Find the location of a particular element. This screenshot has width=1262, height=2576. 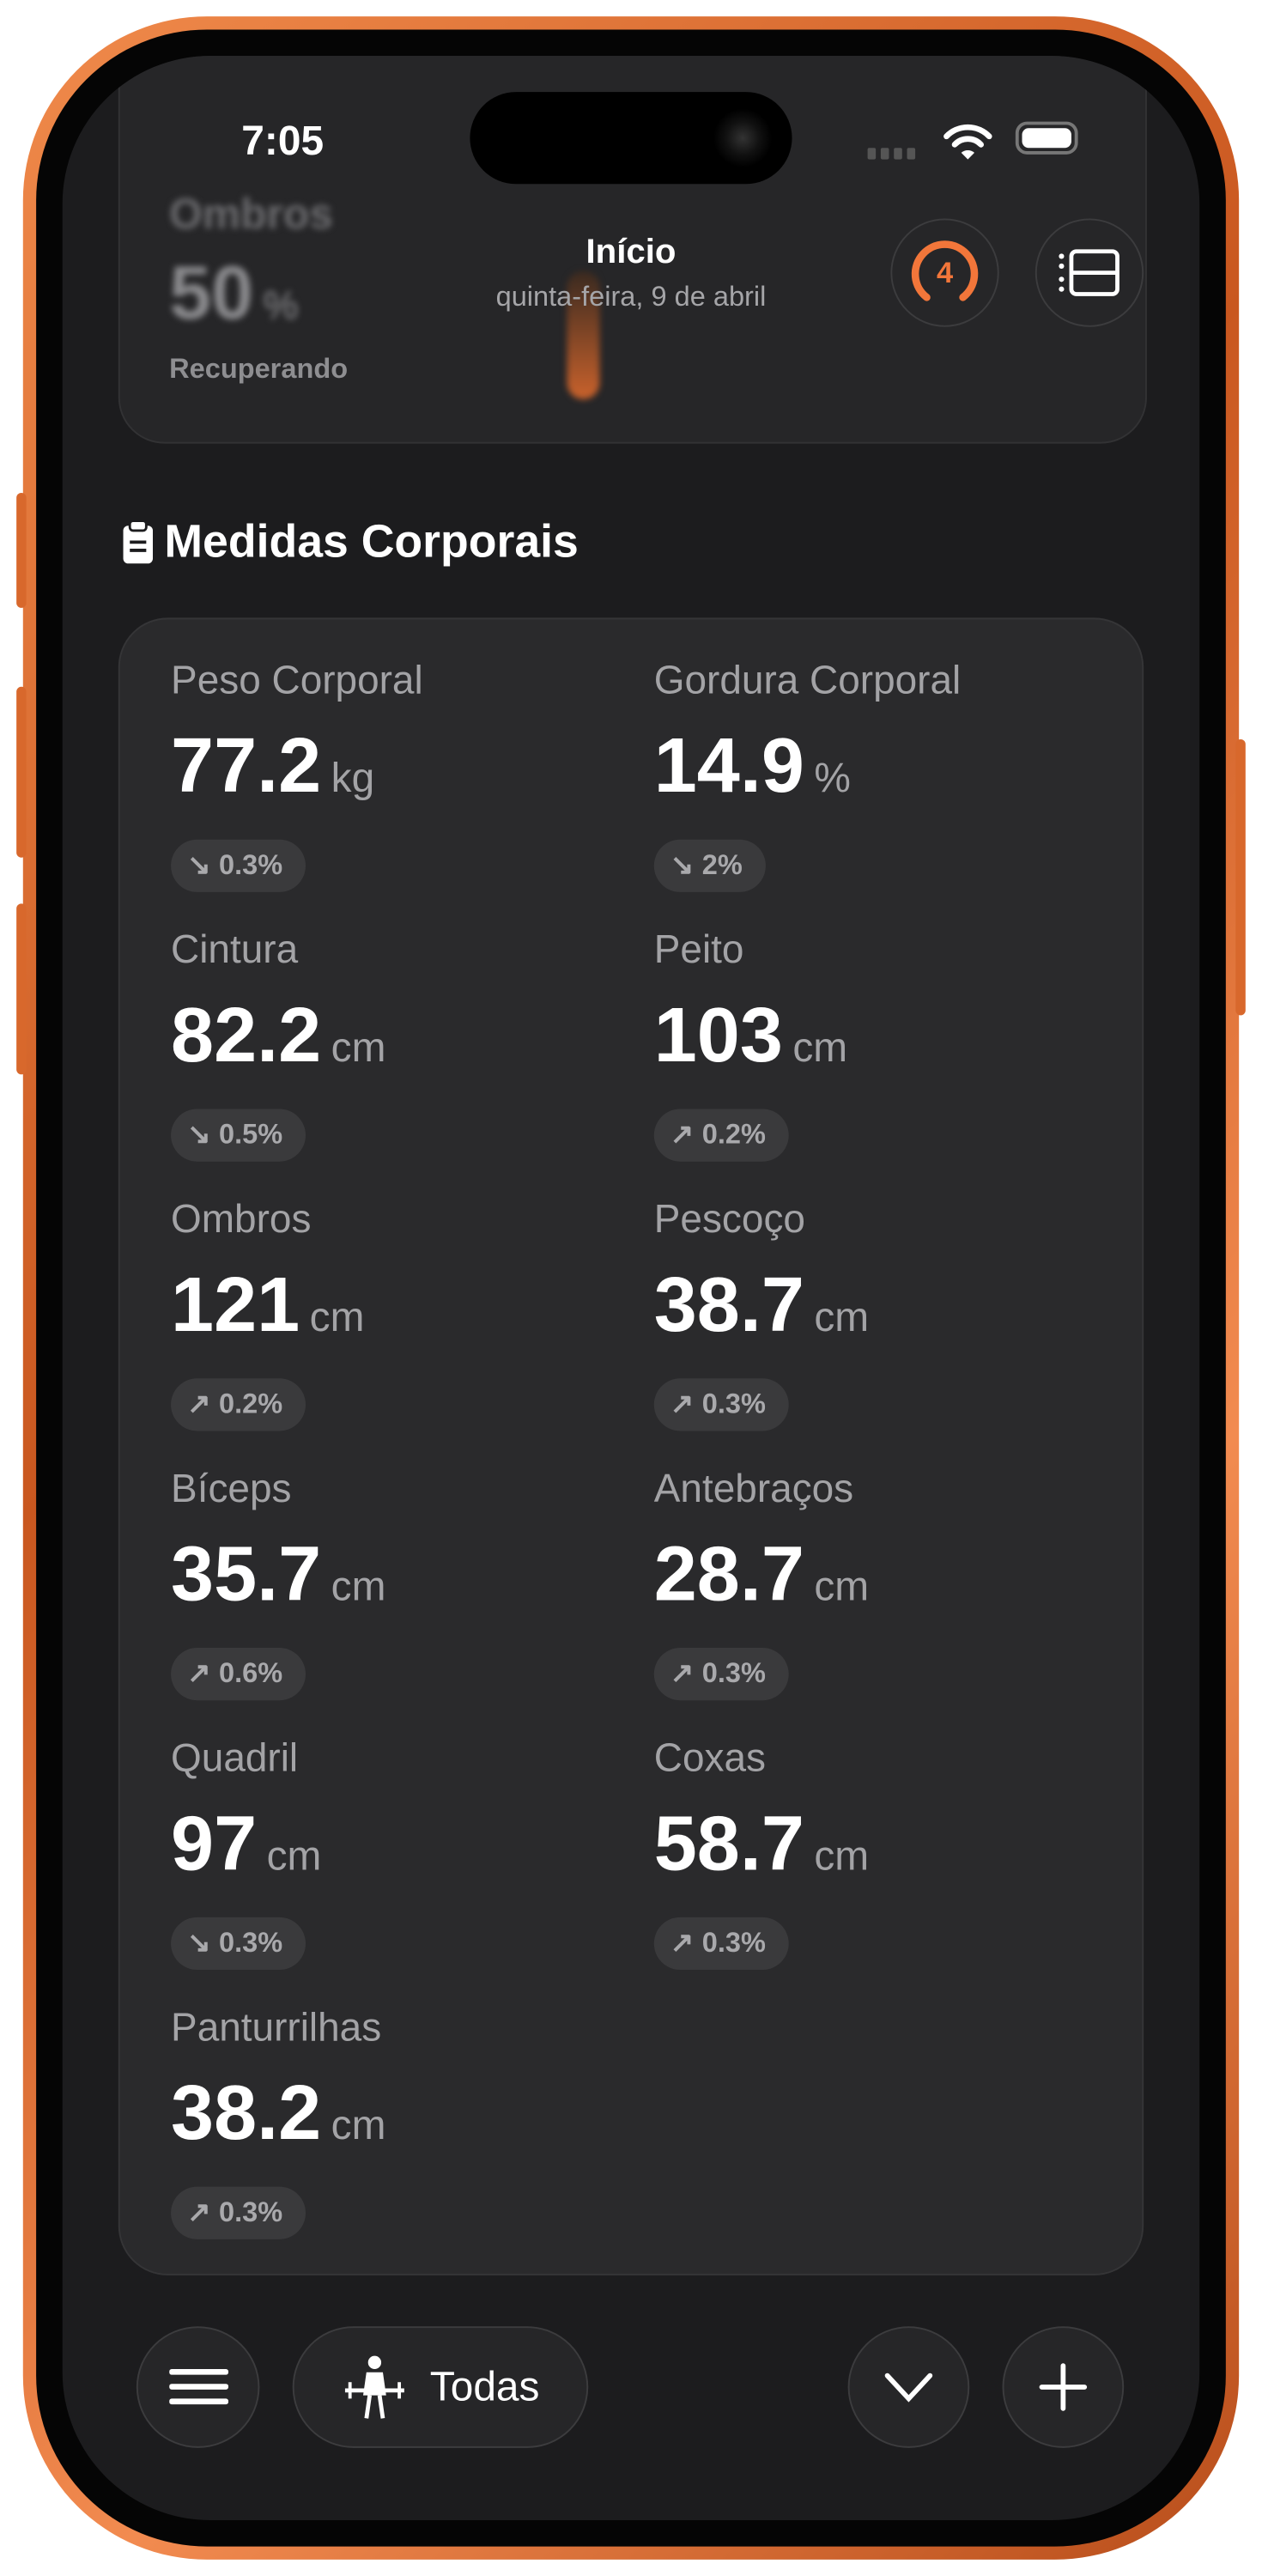

recovery-status: Recuperando is located at coordinates (259, 369).